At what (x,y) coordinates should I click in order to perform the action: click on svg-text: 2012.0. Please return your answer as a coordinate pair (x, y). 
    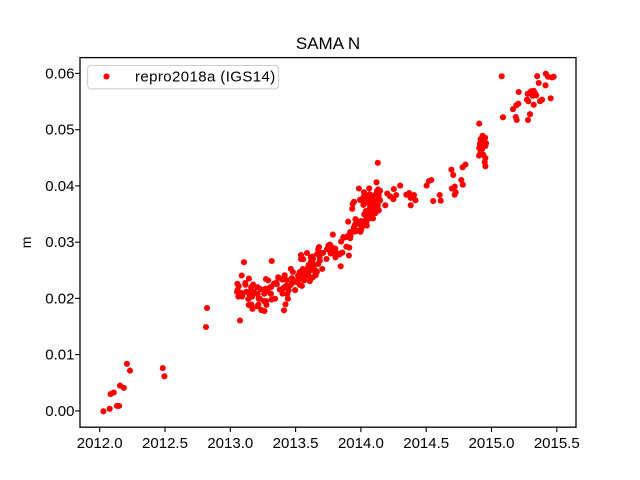
    Looking at the image, I should click on (100, 443).